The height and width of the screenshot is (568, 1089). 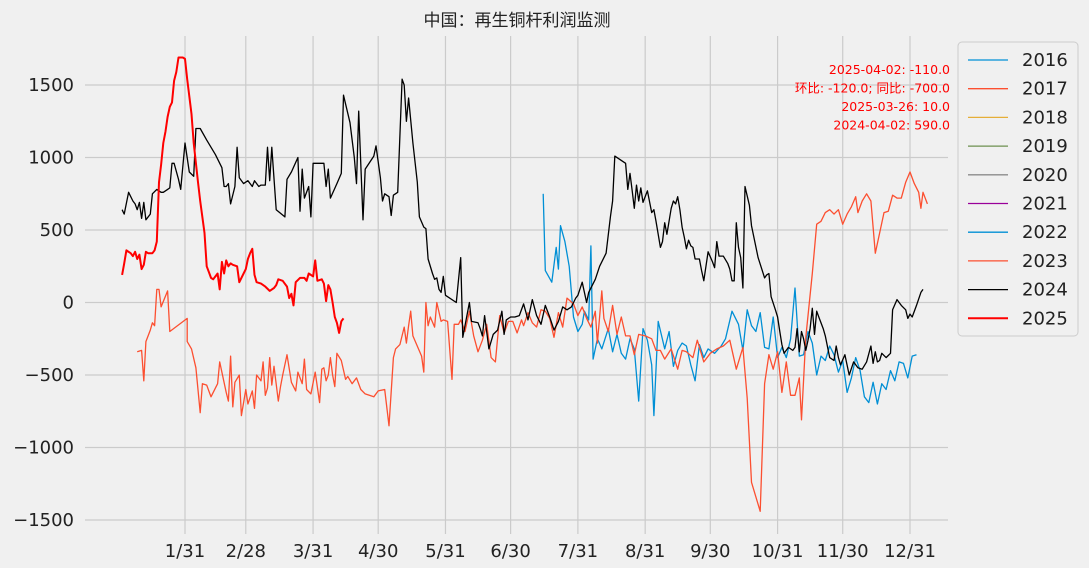 I want to click on x-tick-label: 9/30, so click(x=710, y=551).